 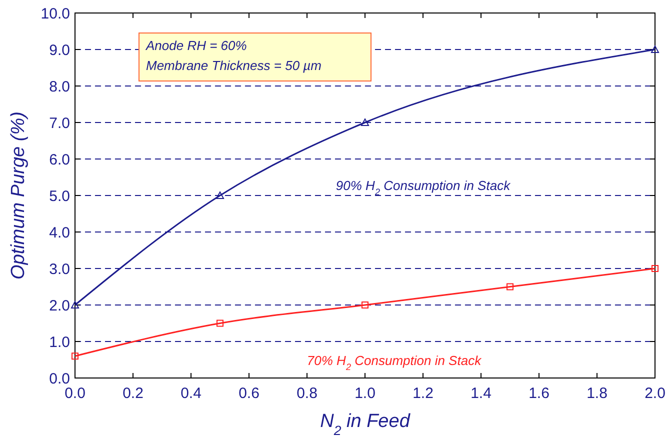 What do you see at coordinates (249, 393) in the screenshot?
I see `x-tick-label: 0.6` at bounding box center [249, 393].